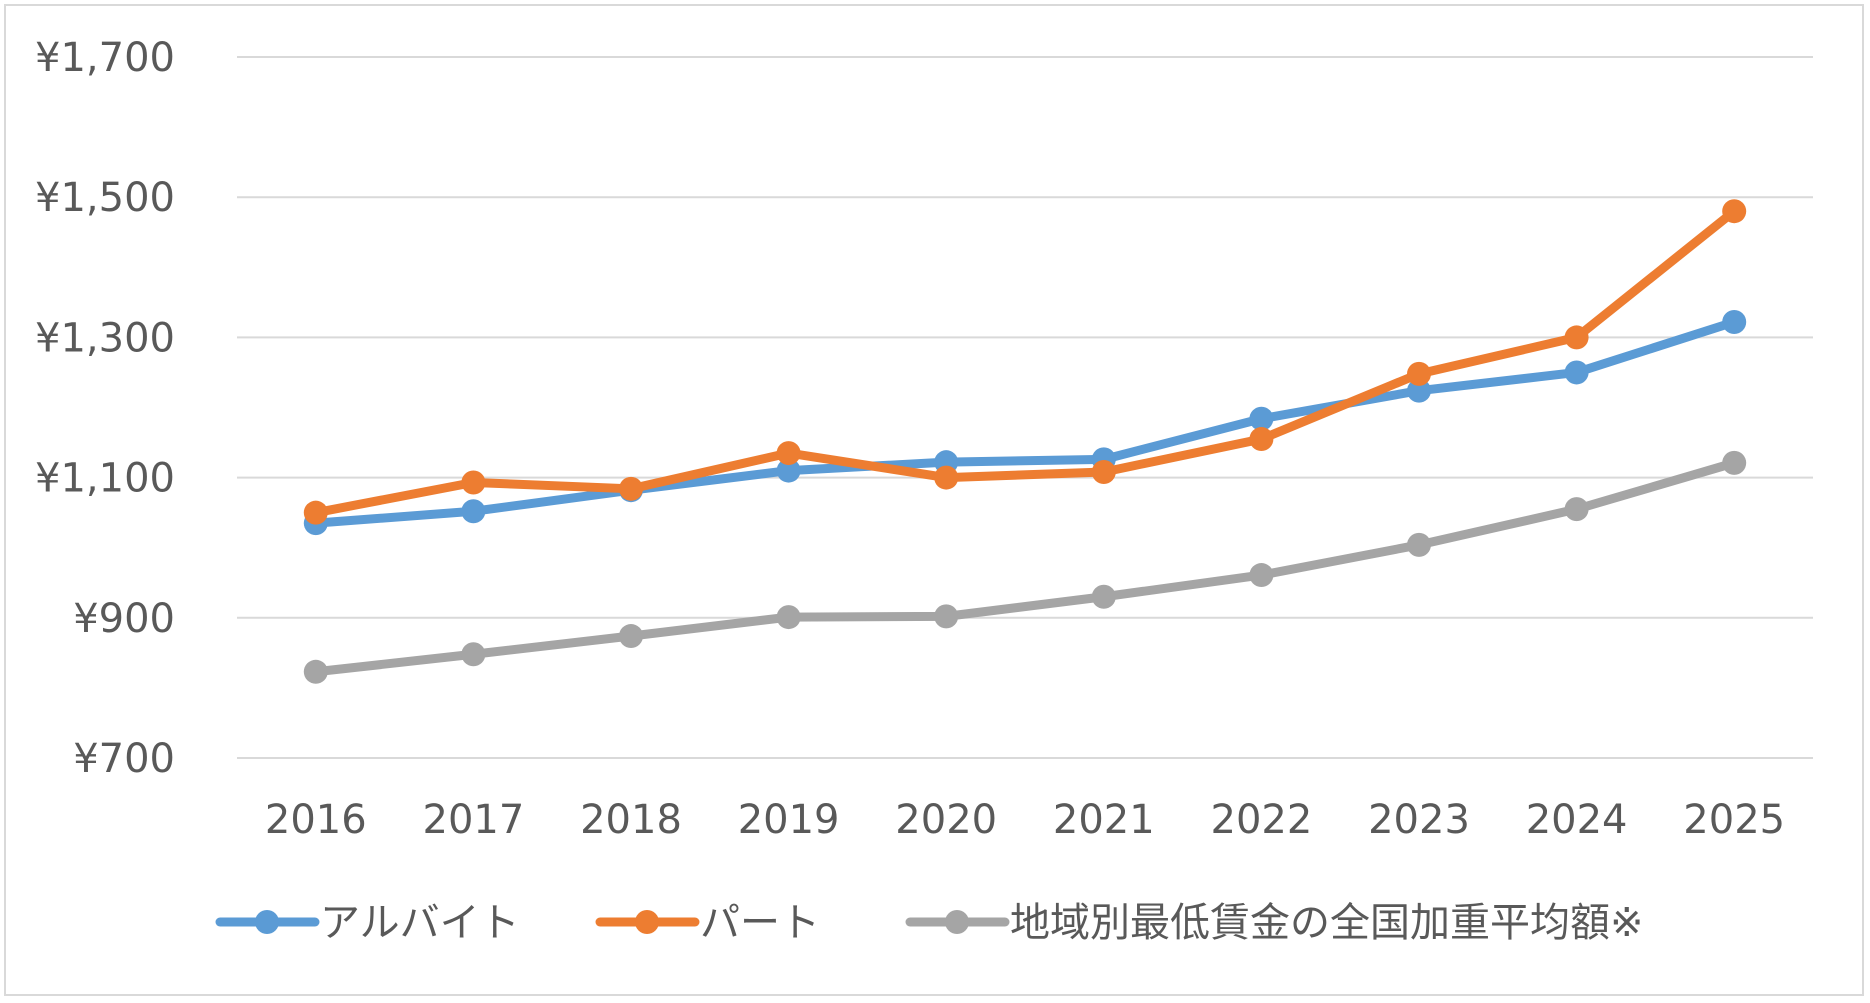 This screenshot has width=1870, height=1003. Describe the element at coordinates (1419, 820) in the screenshot. I see `x-tick-label: 2023` at that location.